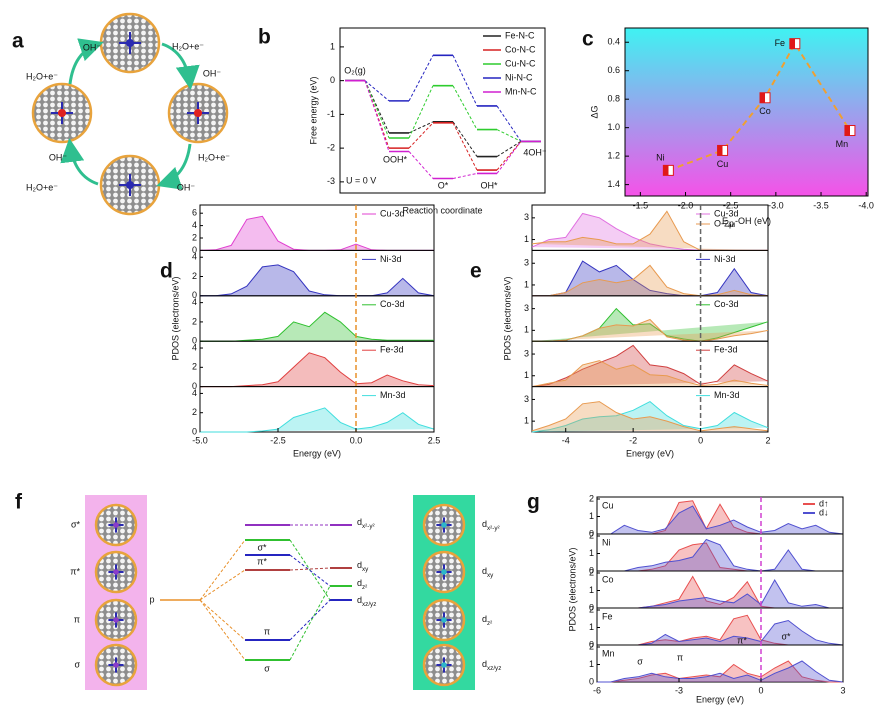 The image size is (887, 707). Describe the element at coordinates (392, 304) in the screenshot. I see `legend-label: Co-3d` at that location.